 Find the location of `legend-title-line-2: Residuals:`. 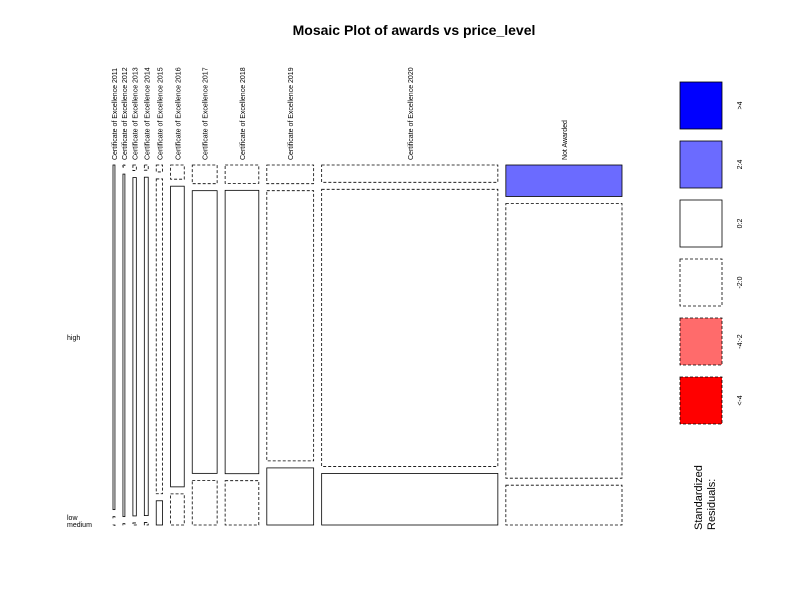

legend-title-line-2: Residuals: is located at coordinates (712, 504).